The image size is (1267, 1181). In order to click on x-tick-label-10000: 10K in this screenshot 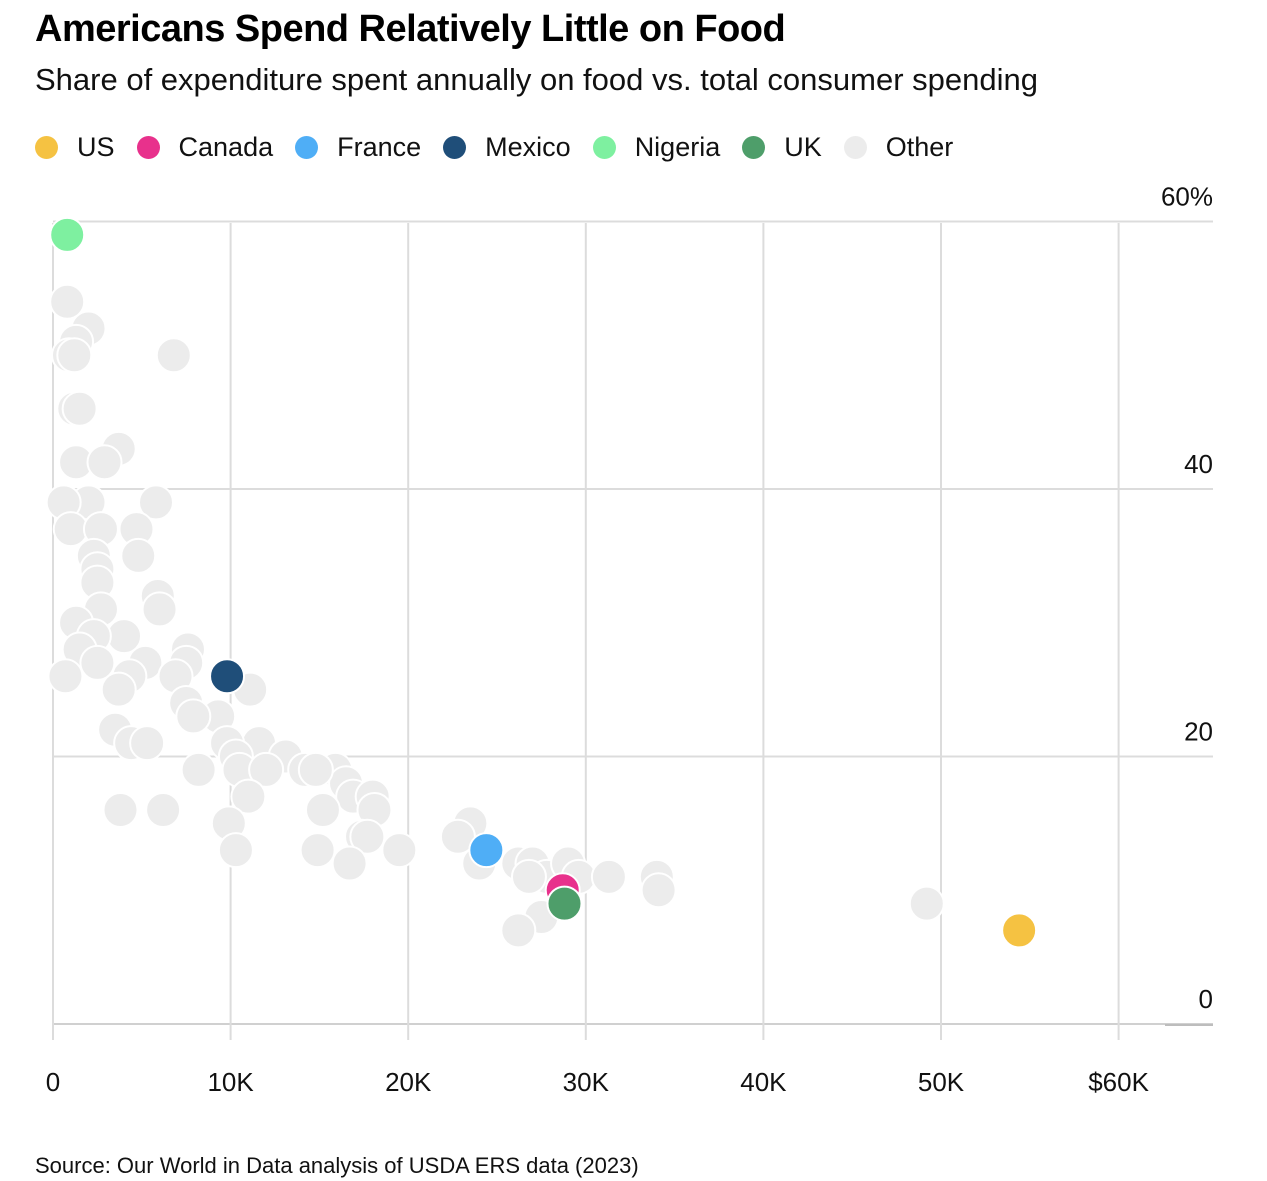, I will do `click(230, 1082)`.